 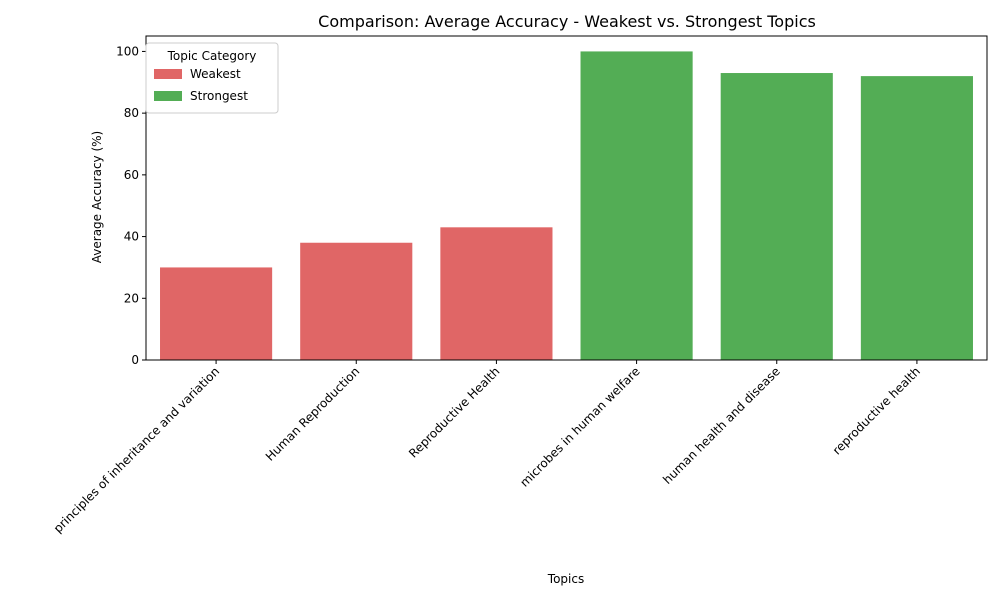 I want to click on x-tick-label: Reproductive Health, so click(x=454, y=412).